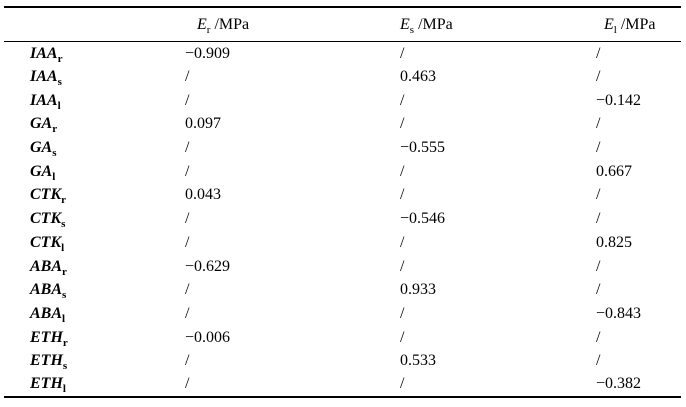  Describe the element at coordinates (208, 266) in the screenshot. I see `cell-er: −0.629` at that location.